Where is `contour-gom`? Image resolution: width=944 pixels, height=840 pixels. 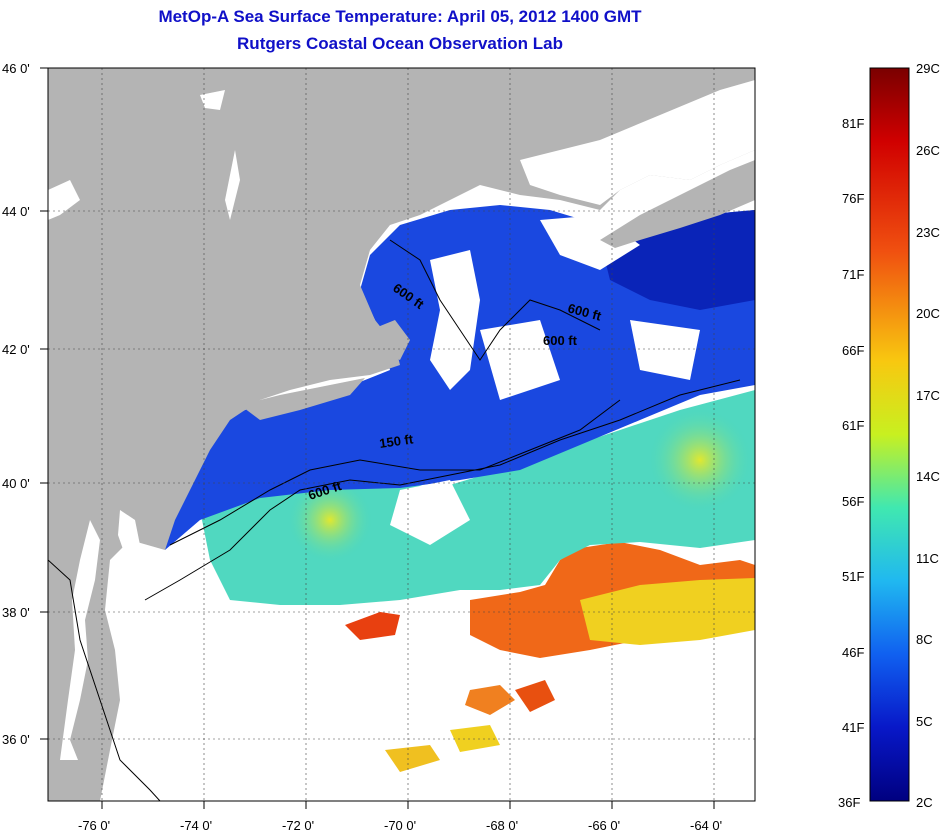
contour-gom is located at coordinates (495, 300).